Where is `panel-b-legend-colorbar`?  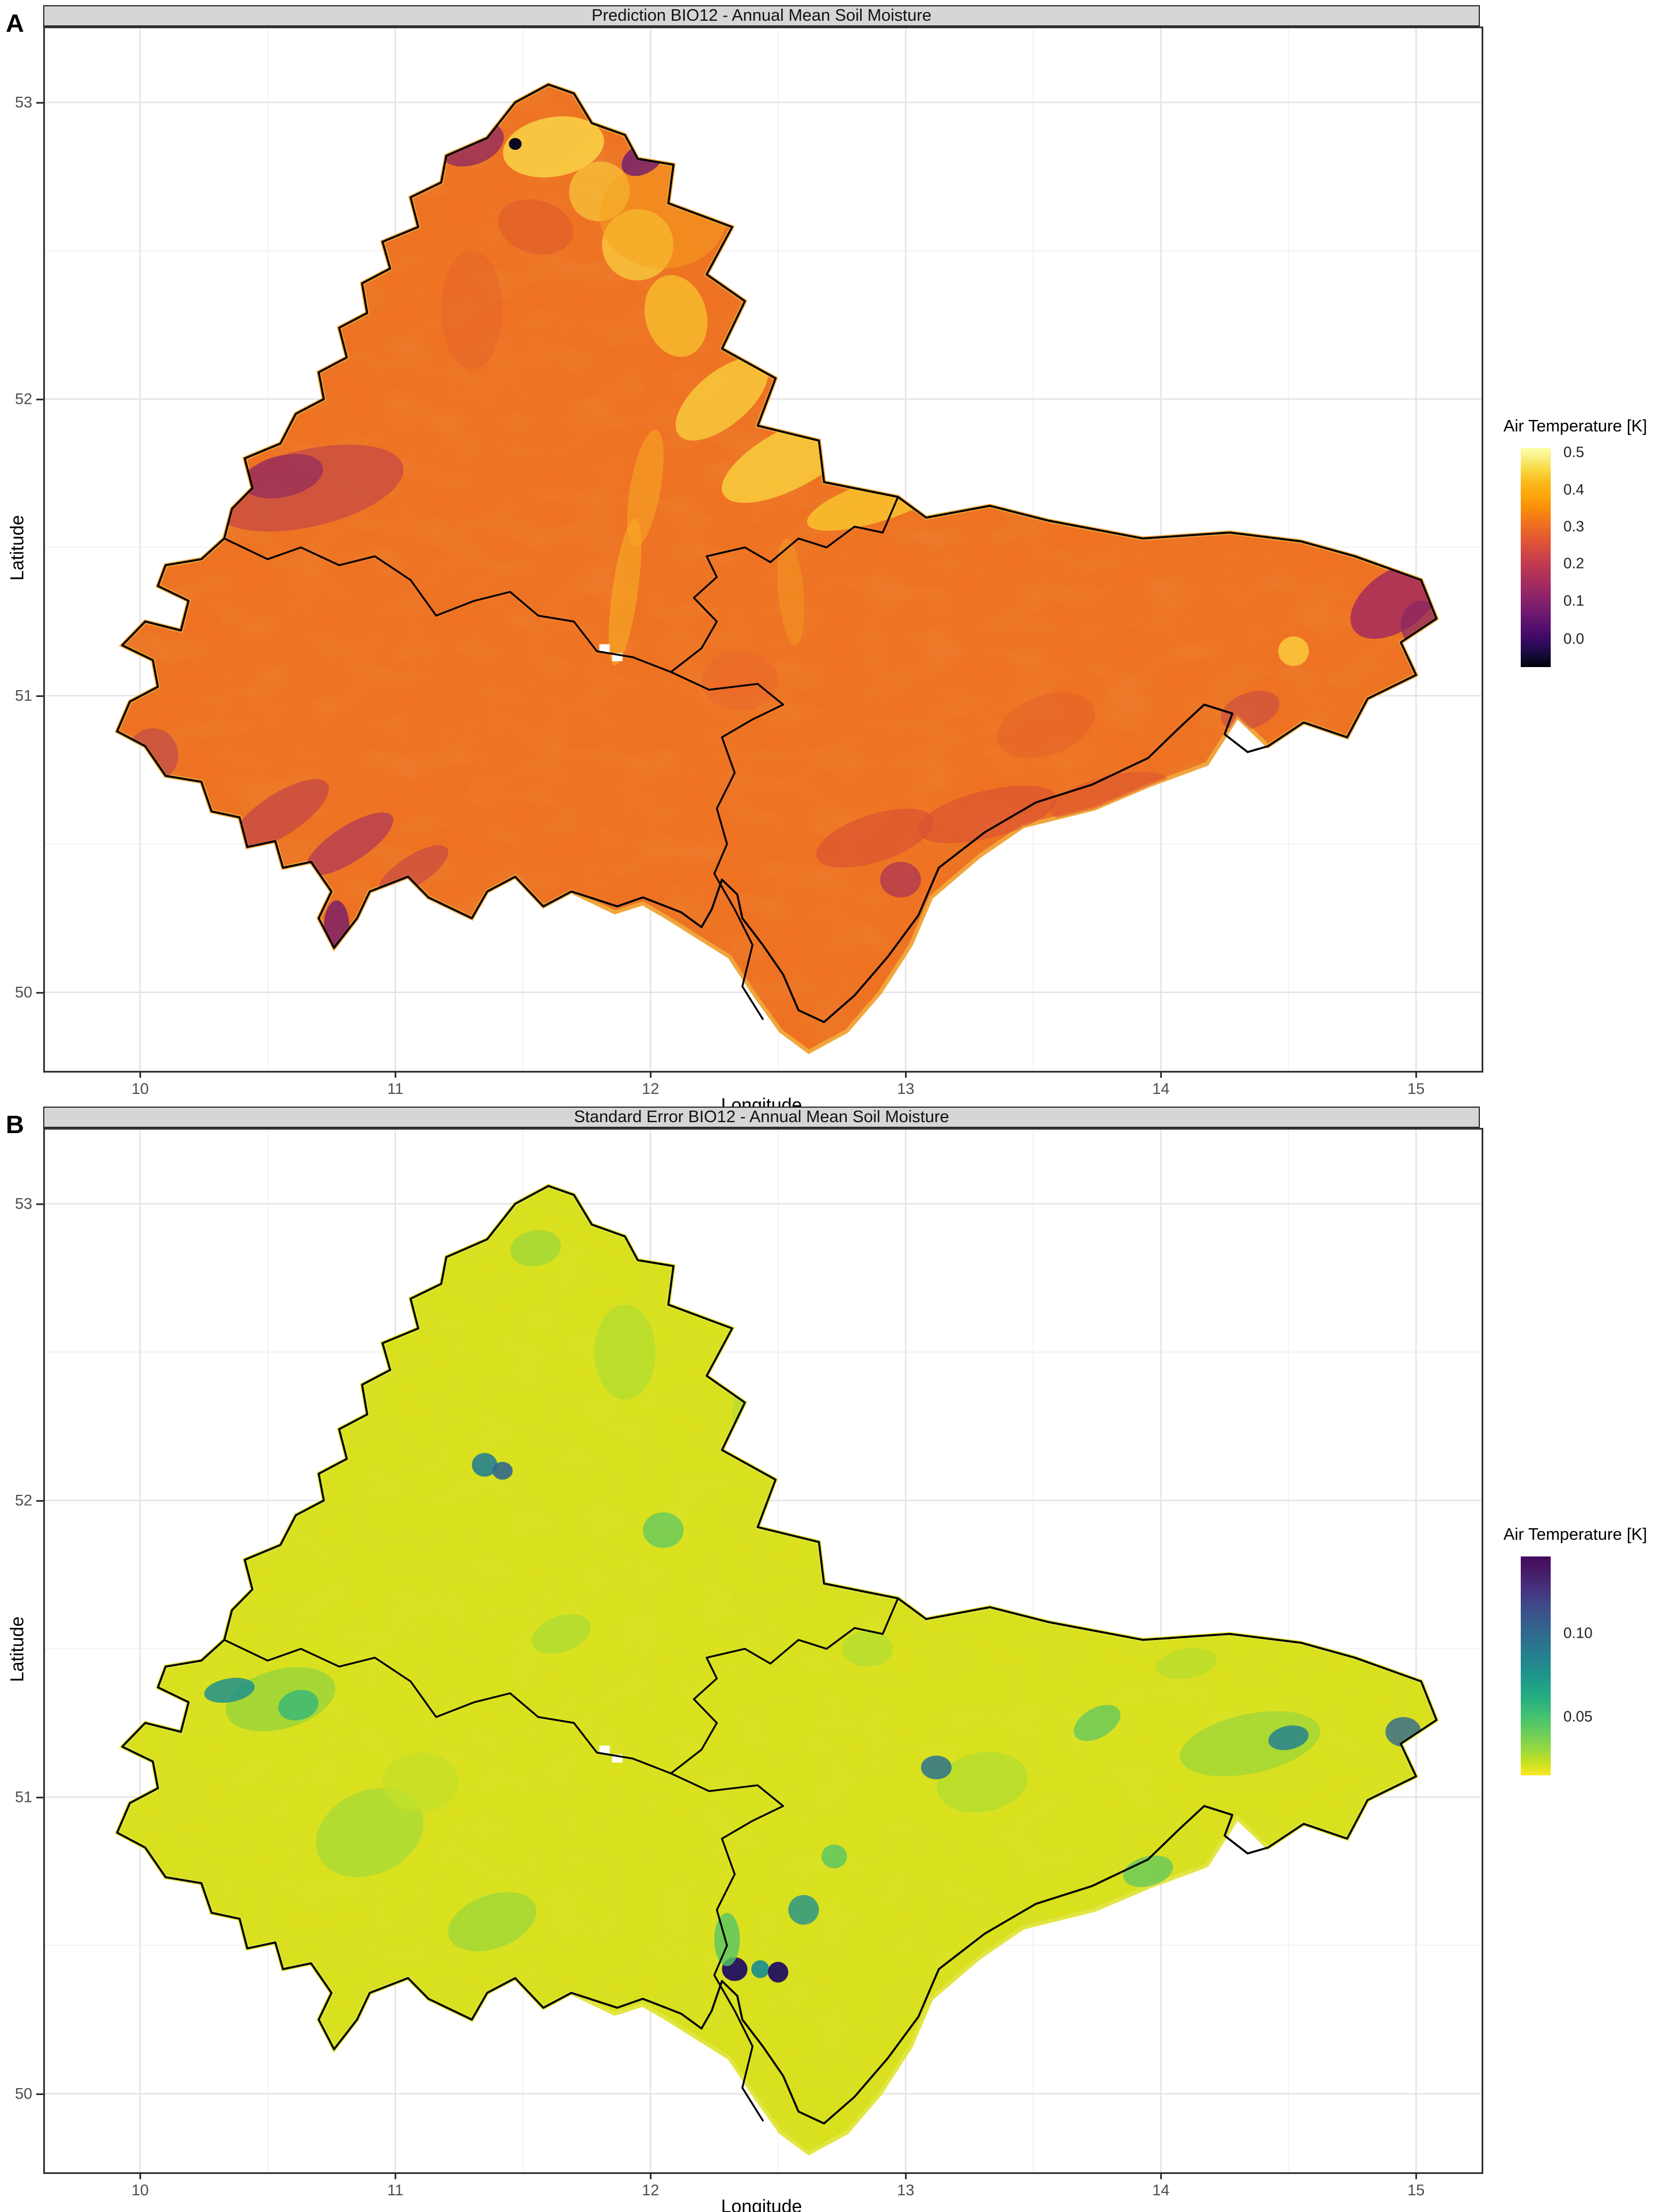 panel-b-legend-colorbar is located at coordinates (1536, 1665).